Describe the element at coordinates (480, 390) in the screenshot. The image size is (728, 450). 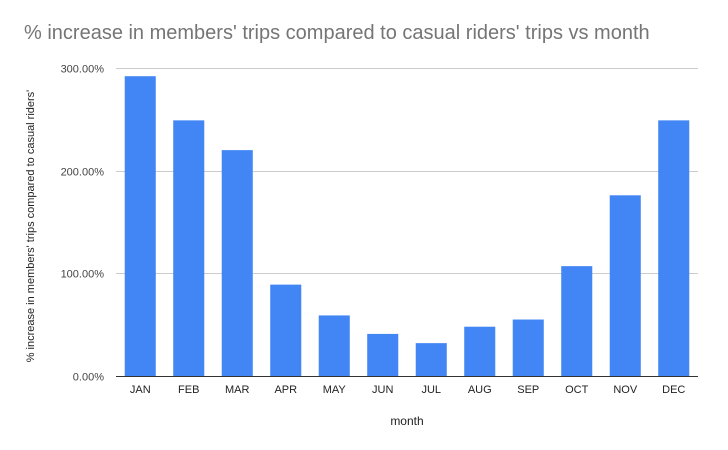
I see `x-tick-label: AUG` at that location.